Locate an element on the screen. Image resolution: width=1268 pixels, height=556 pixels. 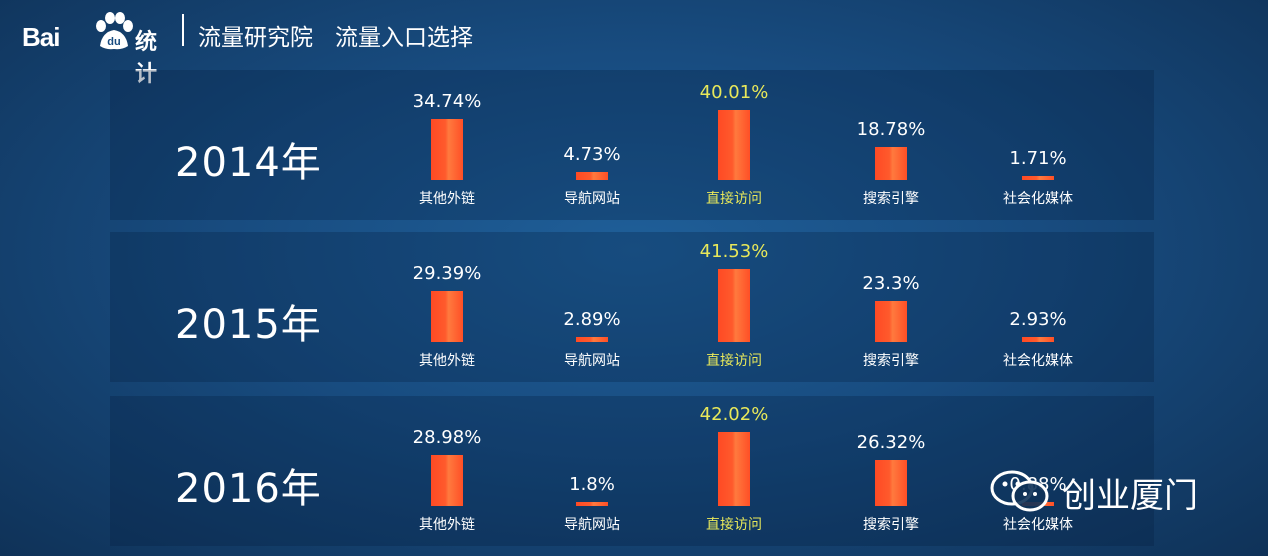
wechat-icon is located at coordinates (1019, 491).